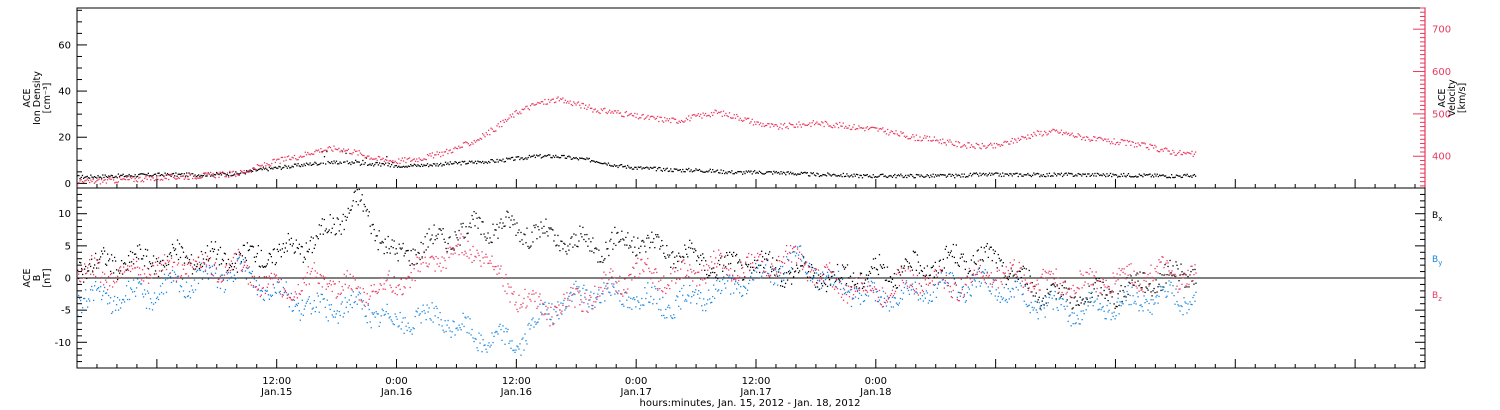 The image size is (1500, 410). I want to click on density-tick-label: 60, so click(64, 45).